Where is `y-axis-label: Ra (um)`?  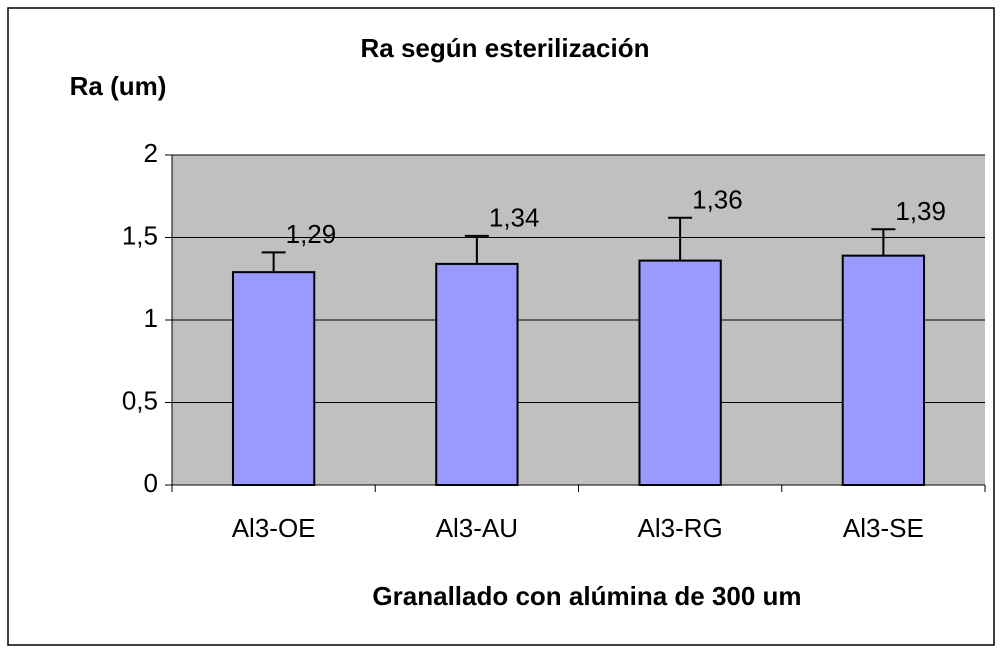 y-axis-label: Ra (um) is located at coordinates (118, 86).